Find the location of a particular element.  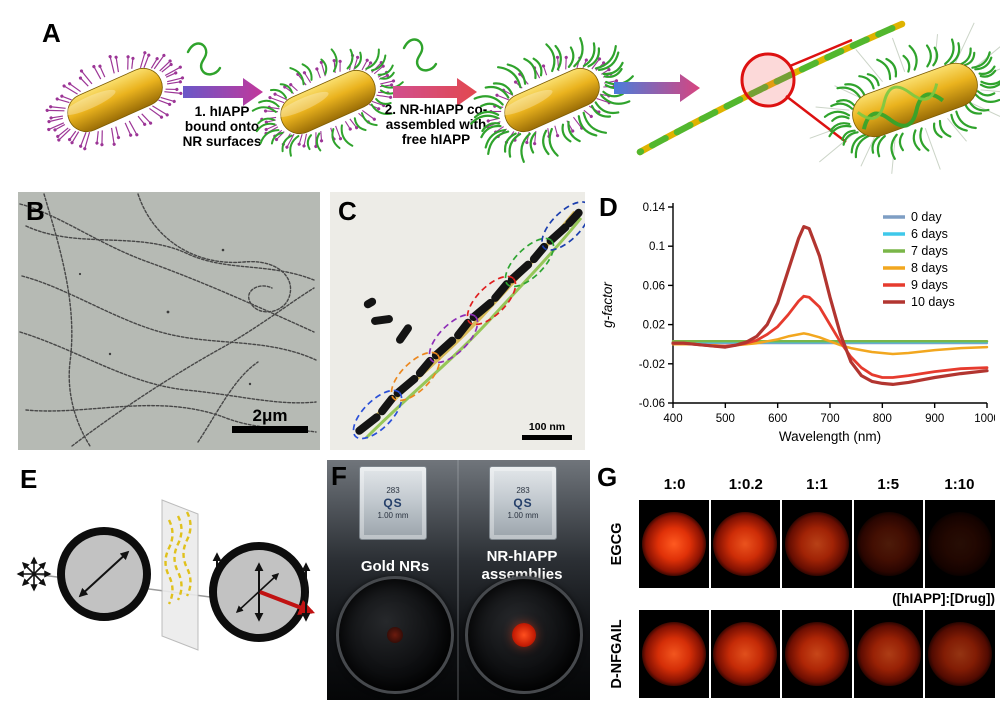

quartz-cuvette-left: 283 QS 1.00 mm is located at coordinates (393, 503).